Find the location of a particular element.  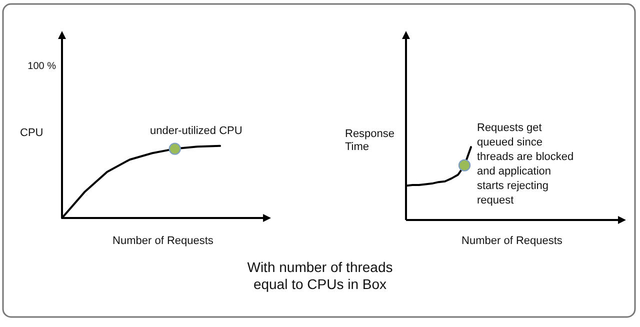

annotation: under-utilized CPU is located at coordinates (196, 131).